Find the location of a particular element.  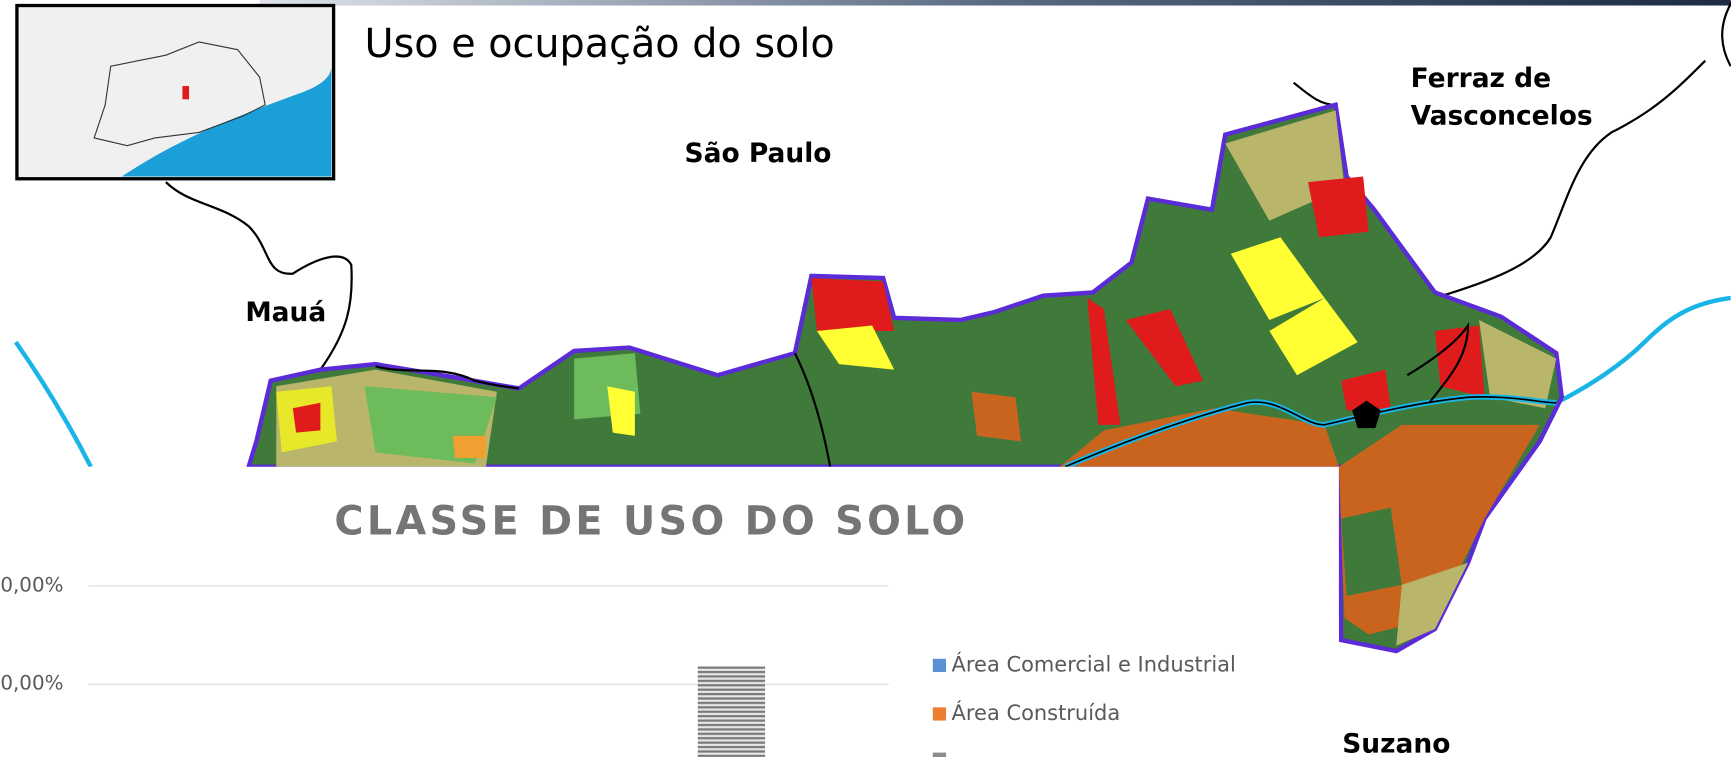

map-label: Vasconcelos is located at coordinates (1502, 115).